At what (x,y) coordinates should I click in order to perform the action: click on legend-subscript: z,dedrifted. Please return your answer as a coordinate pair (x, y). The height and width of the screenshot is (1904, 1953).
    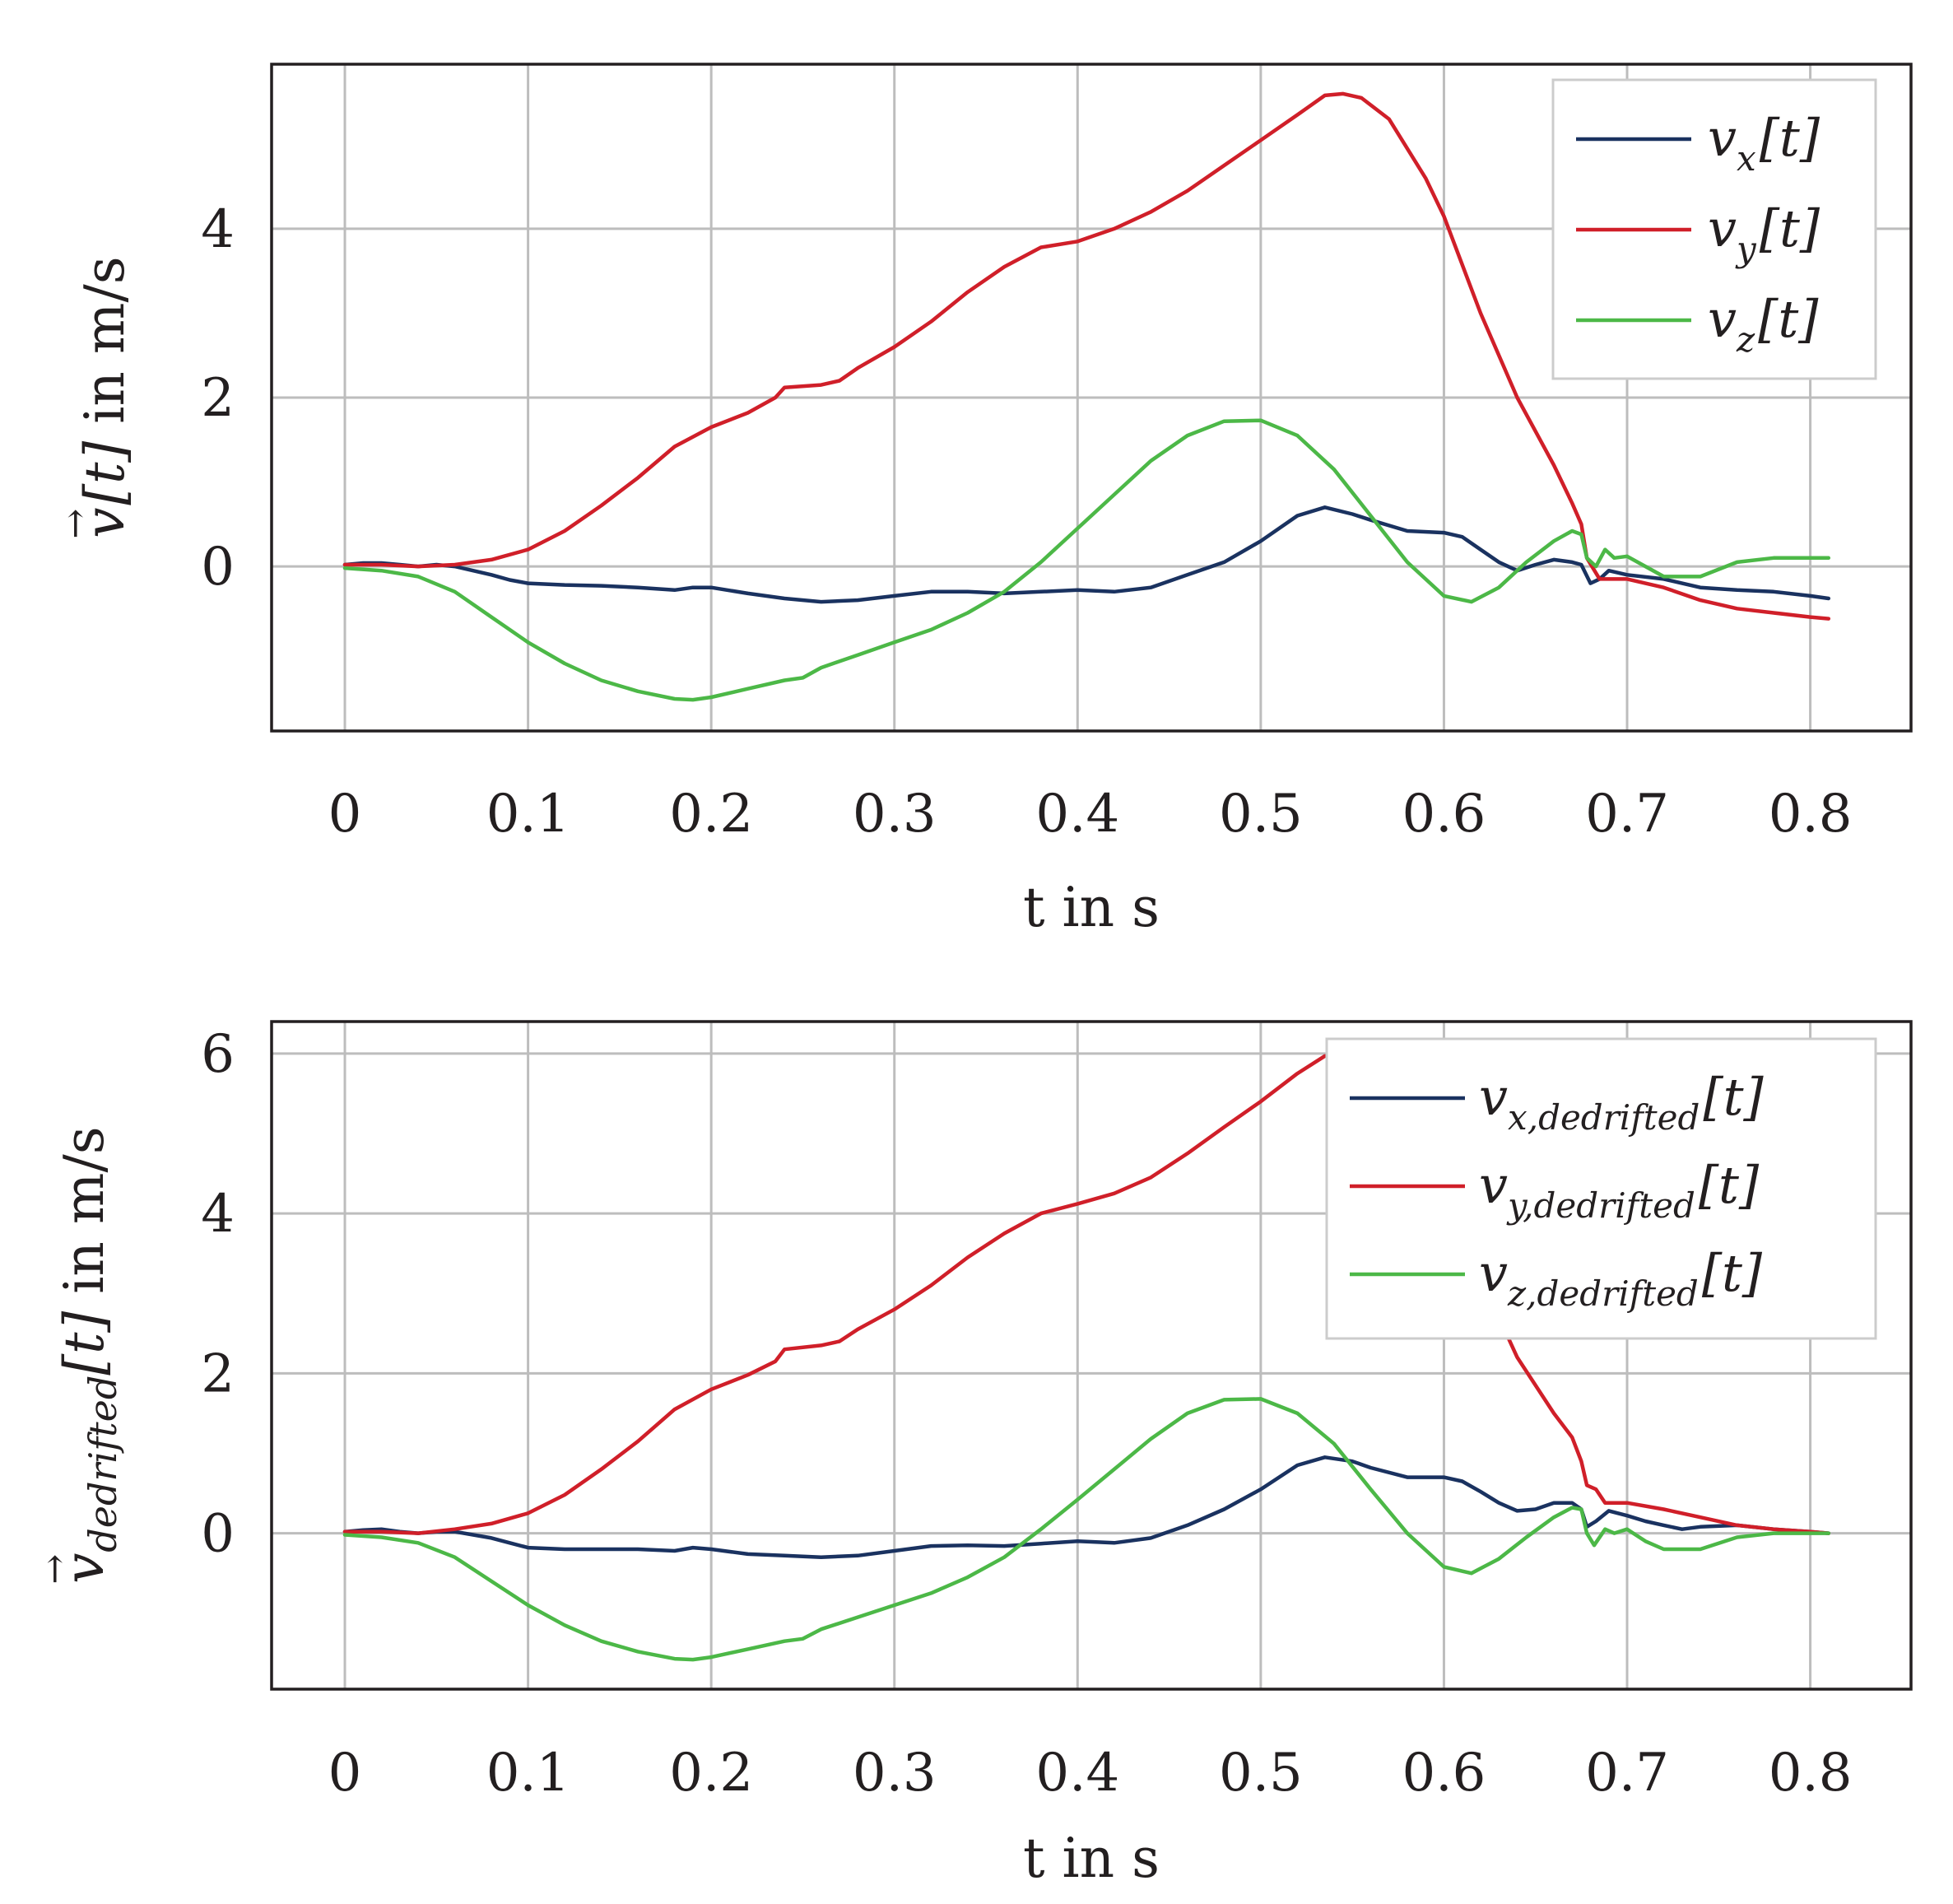
    Looking at the image, I should click on (1603, 1293).